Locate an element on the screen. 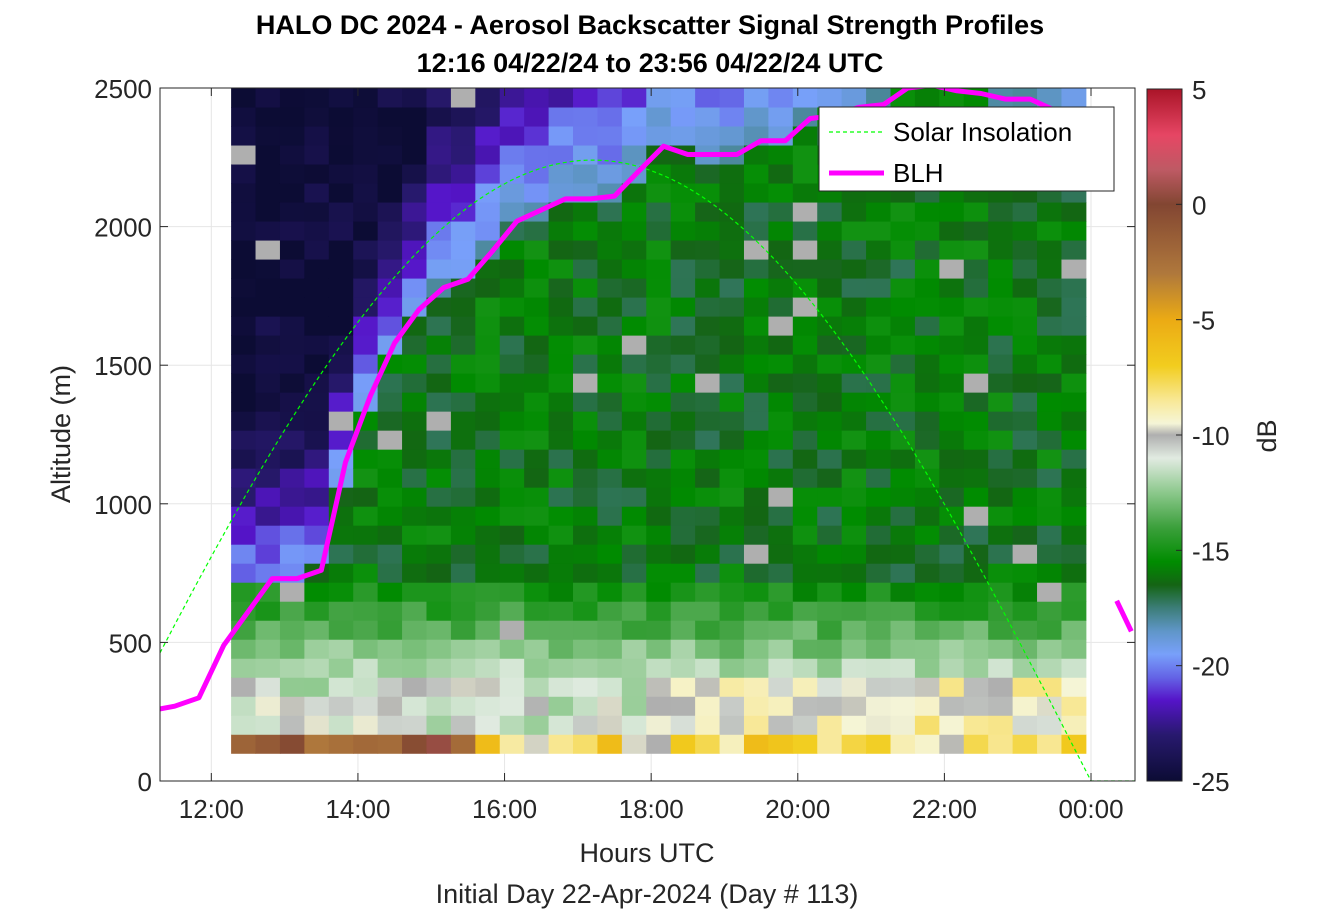  colorbar-tick-label: -5 is located at coordinates (1203, 321).